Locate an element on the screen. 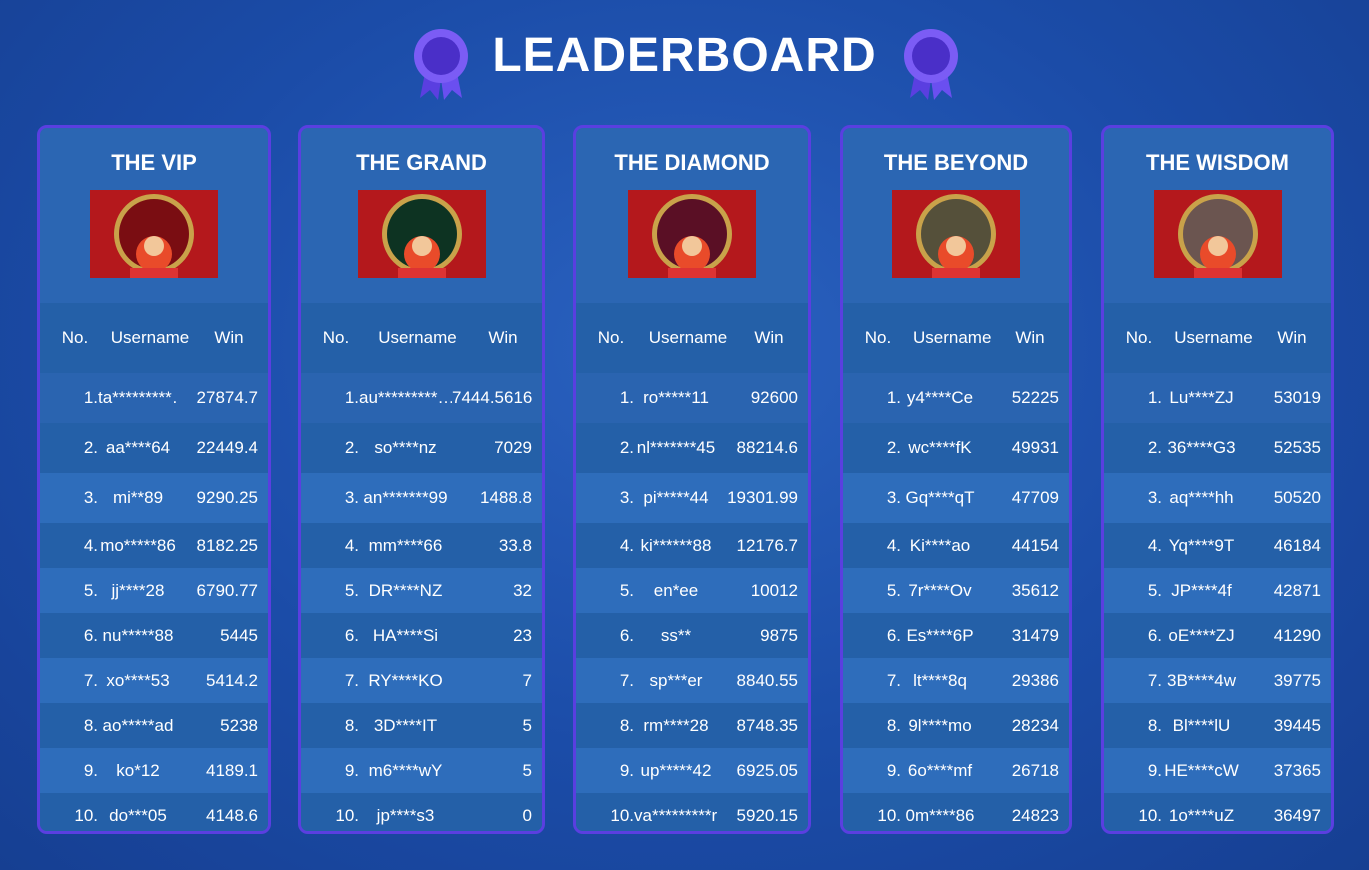 The image size is (1369, 870). rank-cell: 7. is located at coordinates (605, 681).